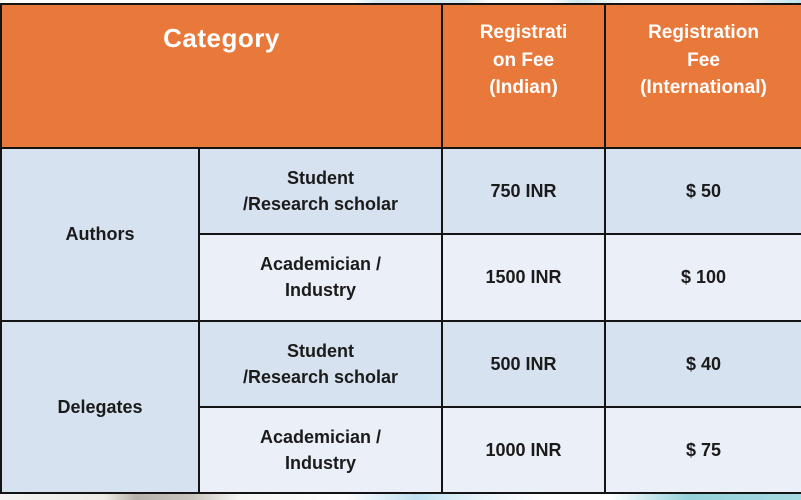 The image size is (801, 500). I want to click on fee-indian-cell: 1500 INR, so click(524, 277).